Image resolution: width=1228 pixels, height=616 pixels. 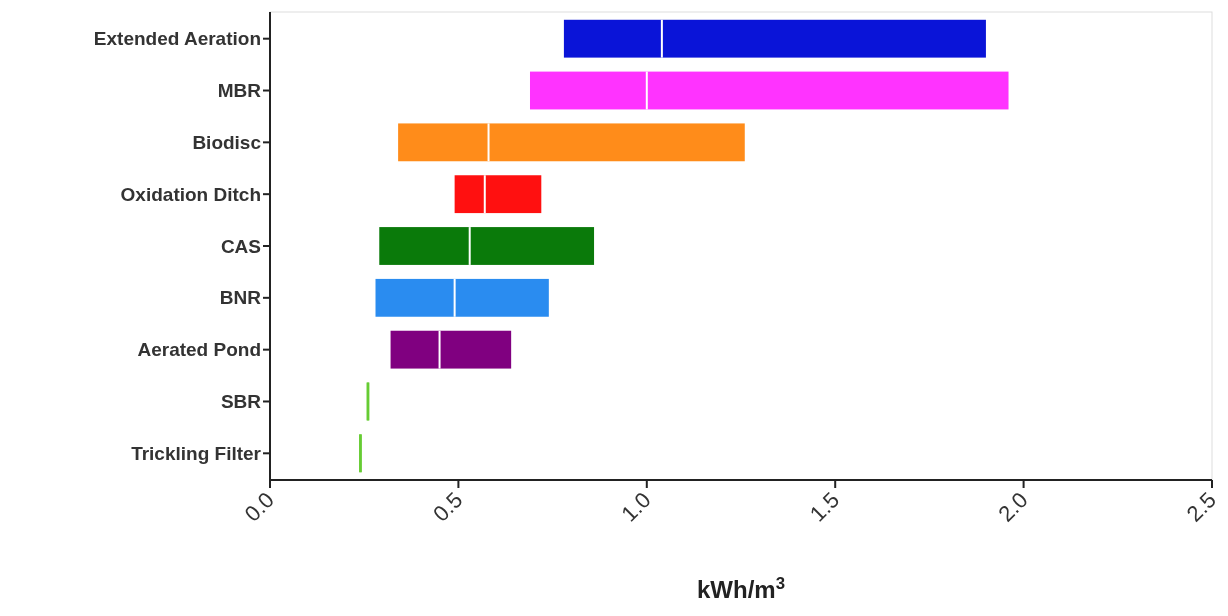 What do you see at coordinates (240, 246) in the screenshot?
I see `y-tick-label: CAS` at bounding box center [240, 246].